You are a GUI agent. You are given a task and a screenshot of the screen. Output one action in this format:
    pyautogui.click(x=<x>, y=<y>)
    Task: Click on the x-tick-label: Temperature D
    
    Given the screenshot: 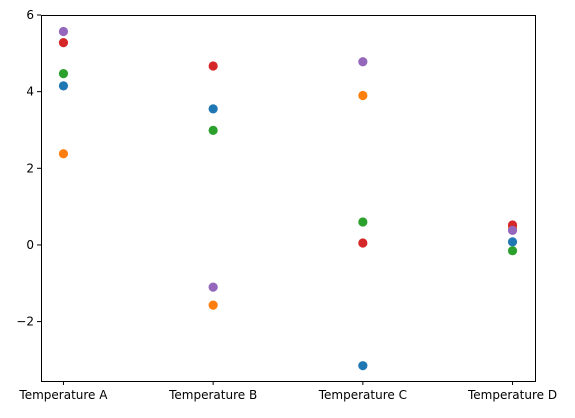 What is the action you would take?
    pyautogui.click(x=512, y=395)
    